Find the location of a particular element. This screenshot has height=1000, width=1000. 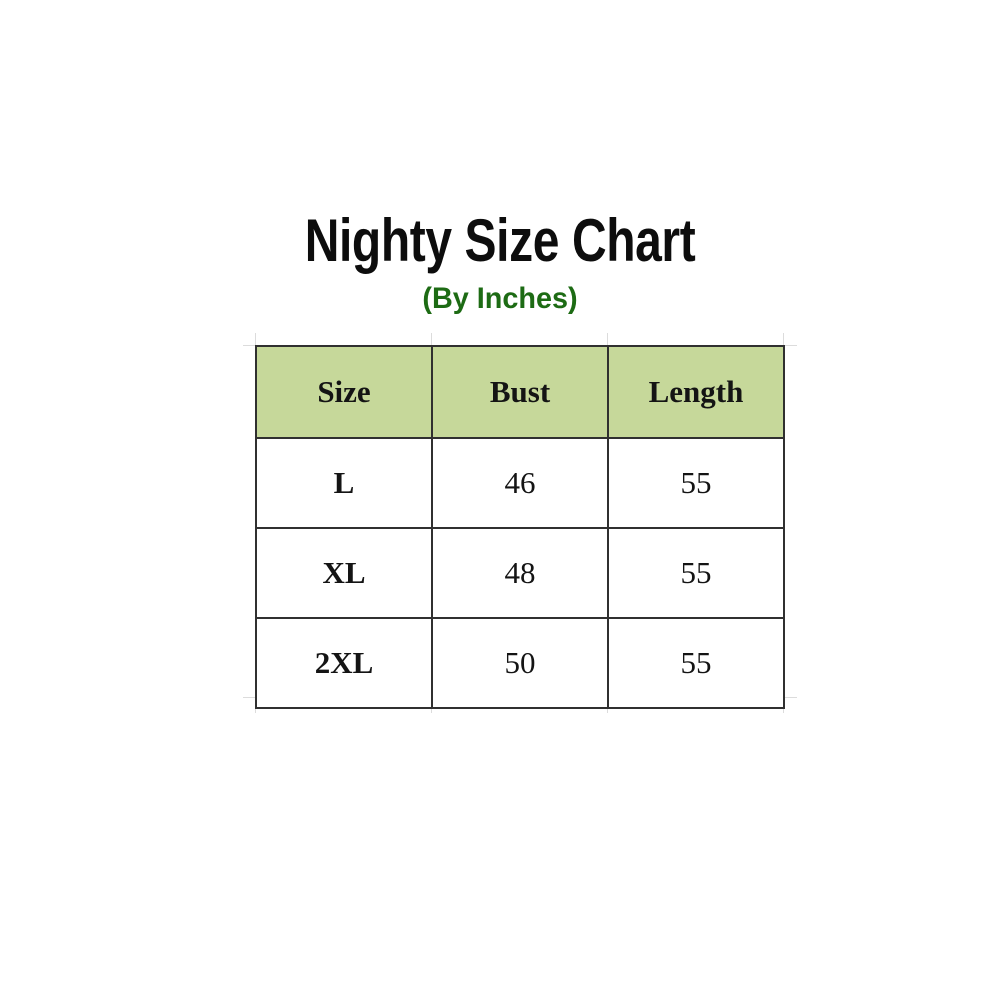

column-header-bust: Bust is located at coordinates (520, 392).